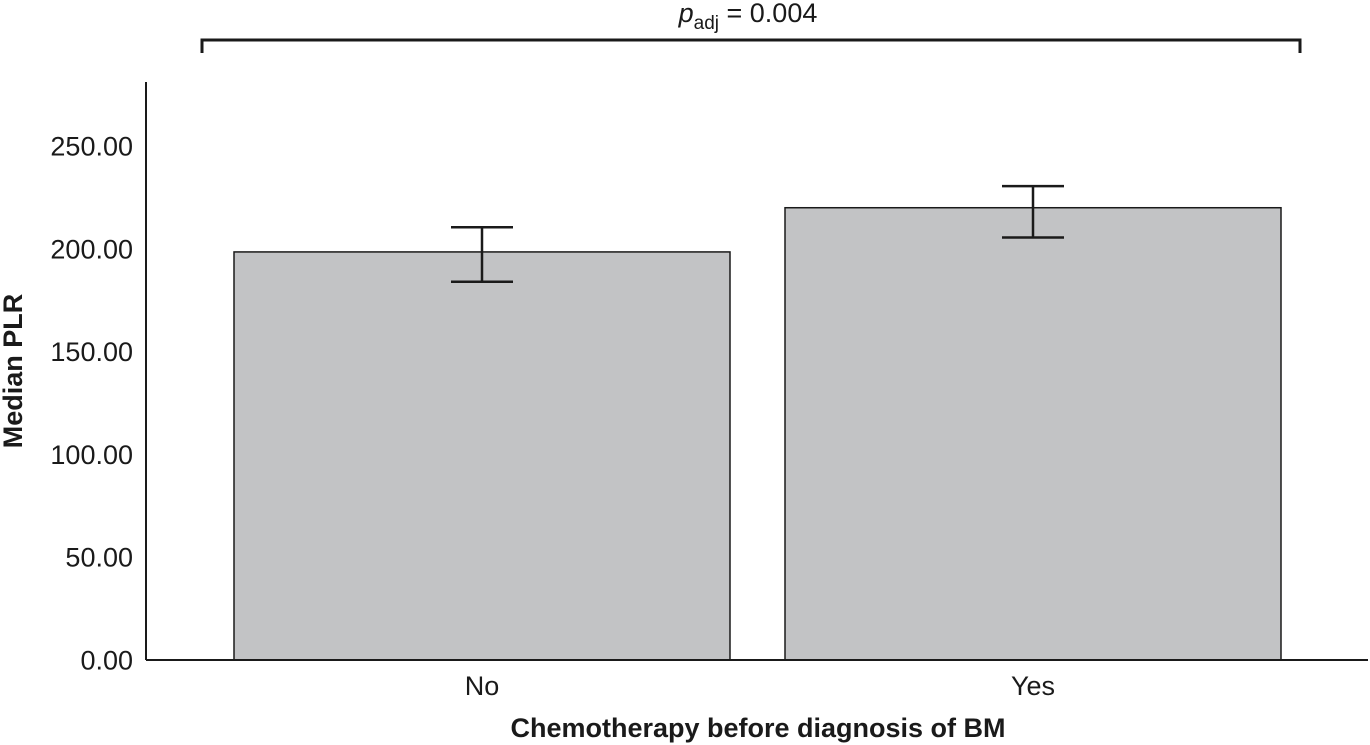 The image size is (1370, 745). Describe the element at coordinates (757, 728) in the screenshot. I see `x-axis-title: Chemotherapy before diagnosis of BM` at that location.